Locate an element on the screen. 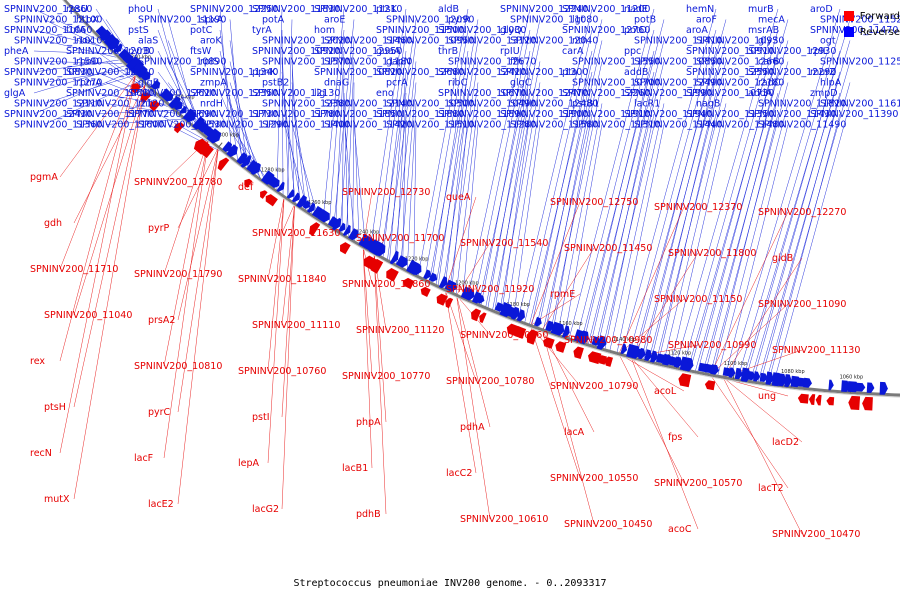  gene-label: SPNINV200_12420 is located at coordinates (482, 72).